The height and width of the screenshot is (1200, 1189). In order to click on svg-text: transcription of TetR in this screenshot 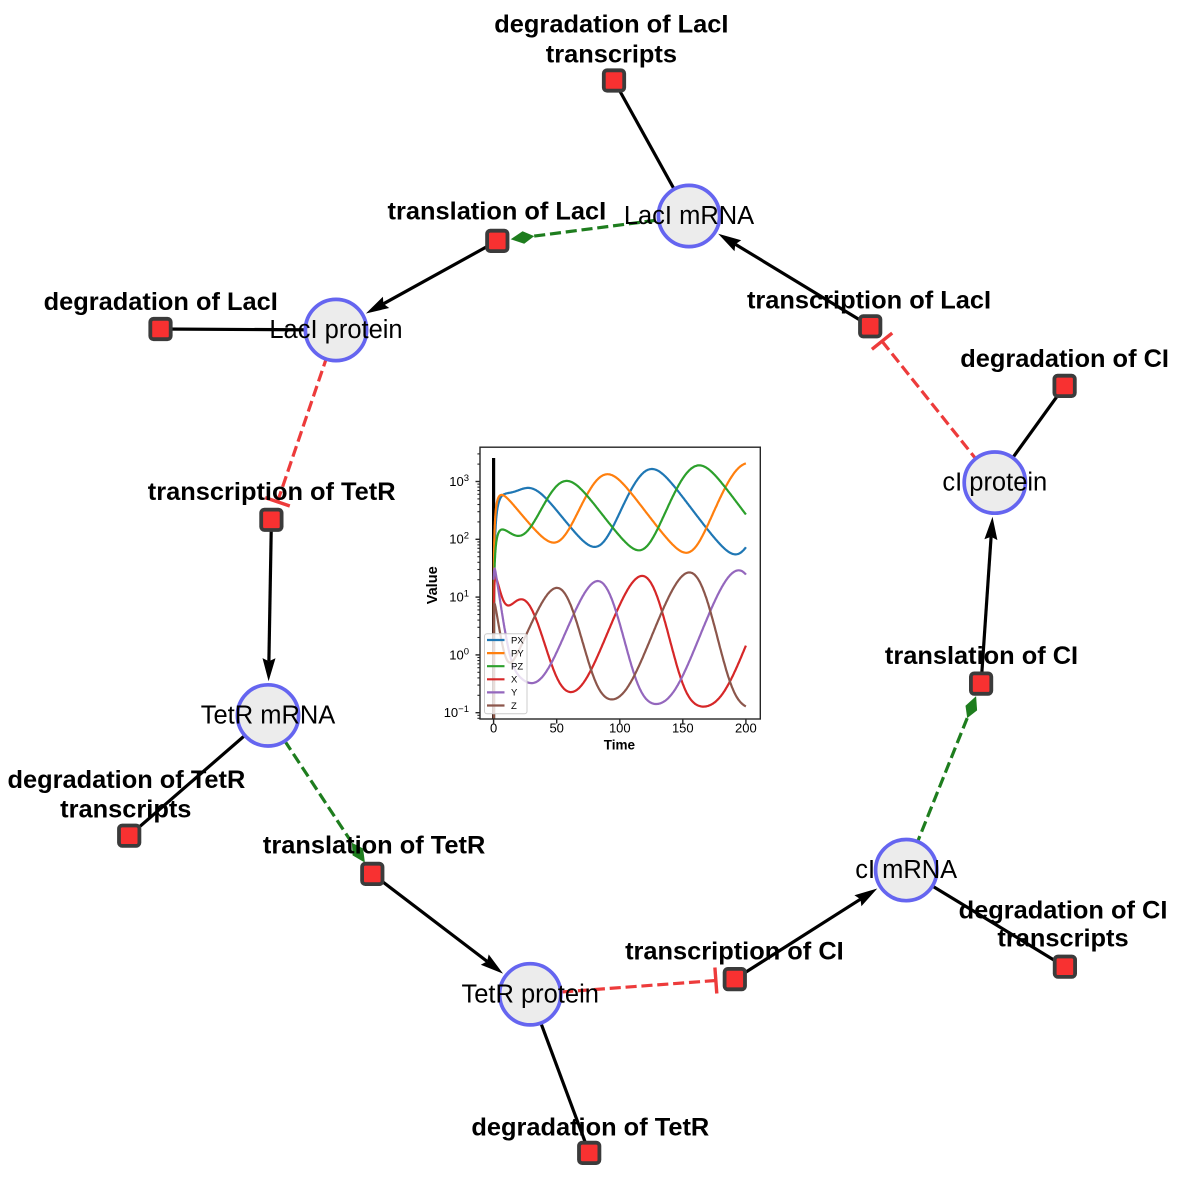, I will do `click(272, 492)`.